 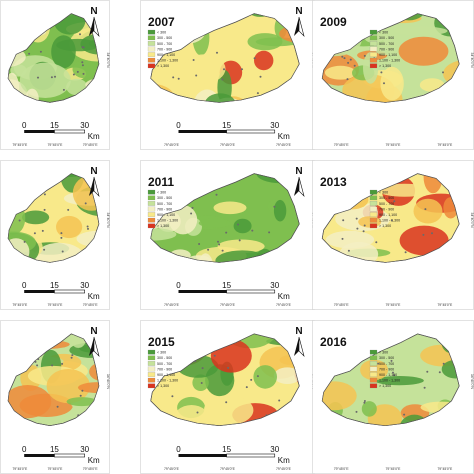 What do you see at coordinates (386, 204) in the screenshot?
I see `legend-label: 500 - 700` at bounding box center [386, 204].